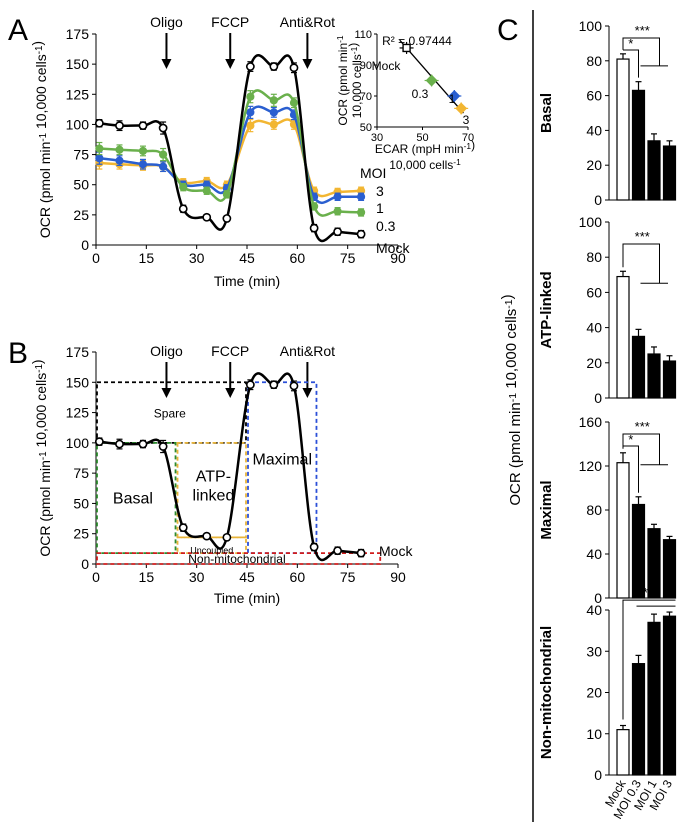 This screenshot has width=700, height=831. Describe the element at coordinates (247, 577) in the screenshot. I see `x-tick-label: 45` at that location.